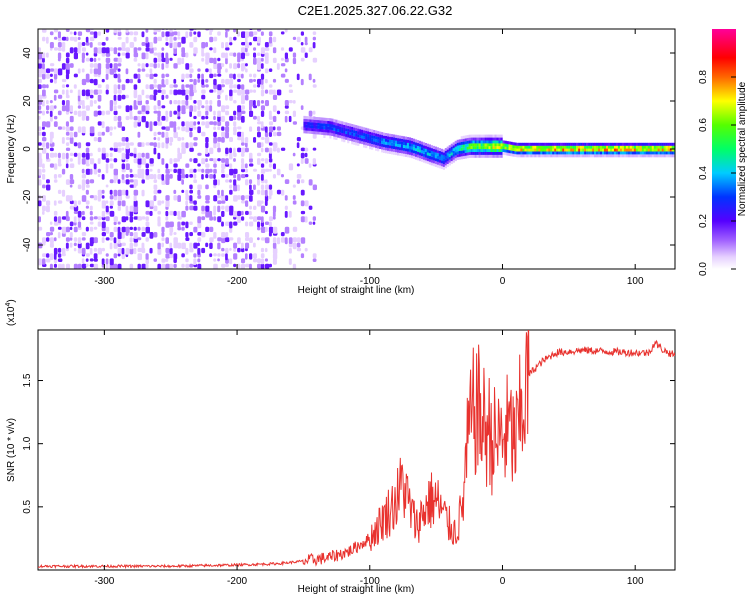  I want to click on x-tick-label: 100, so click(635, 281).